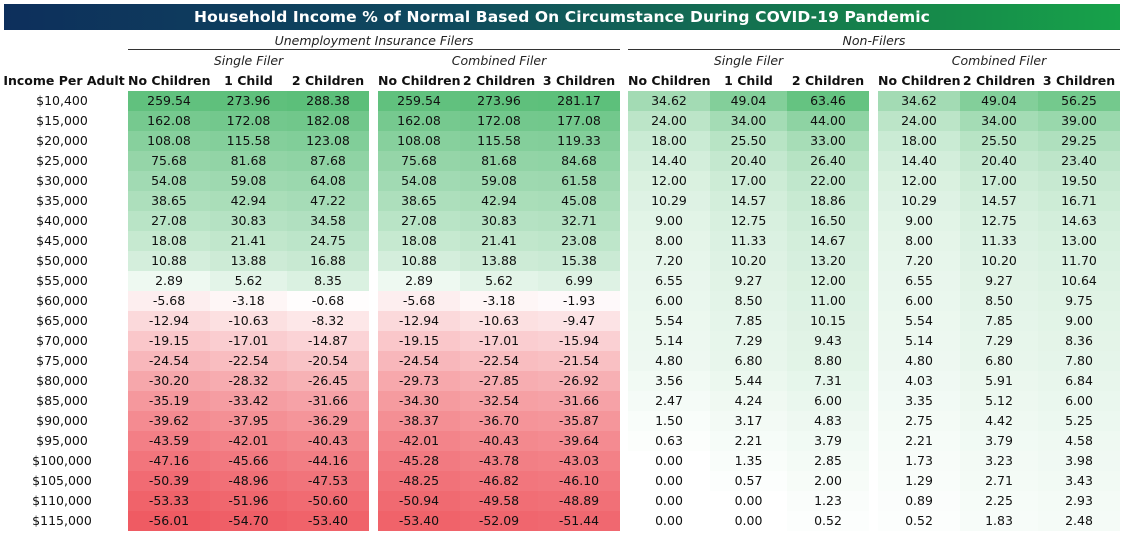  I want to click on data-cell: 16.71, so click(1079, 201).